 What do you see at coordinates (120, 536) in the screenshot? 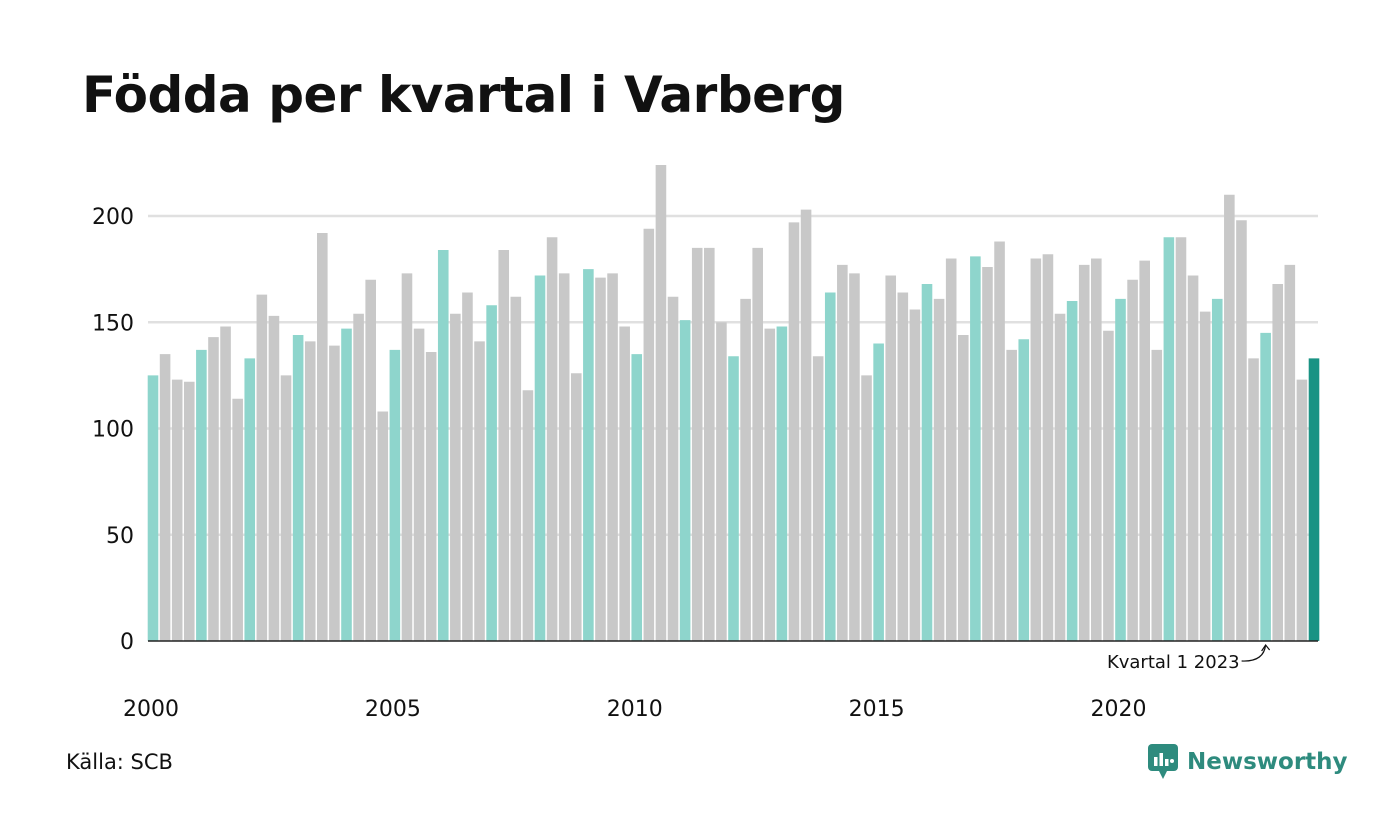
I see `y-tick-label: 50` at bounding box center [120, 536].